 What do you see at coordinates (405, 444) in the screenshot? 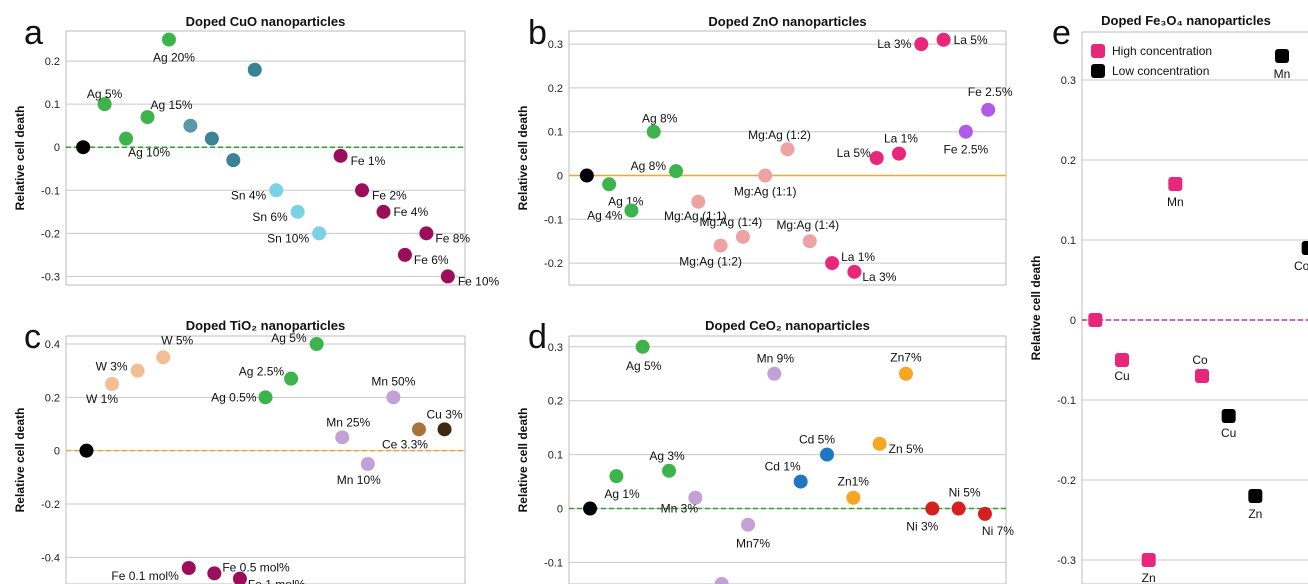
I see `data-label: Ce 3.3%` at bounding box center [405, 444].